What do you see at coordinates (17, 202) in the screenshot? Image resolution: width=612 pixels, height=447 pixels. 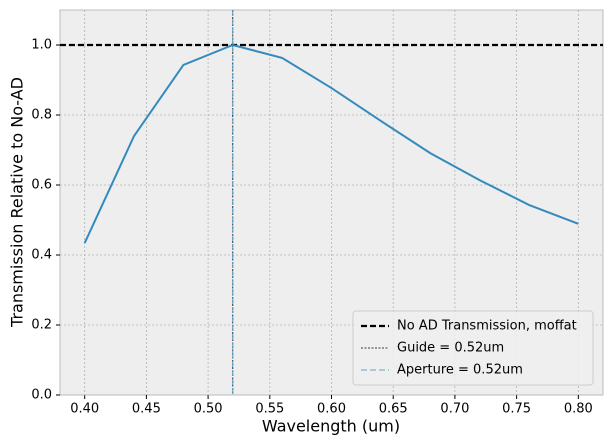 I see `y-axis-label: Transmission Relative to No-AD` at bounding box center [17, 202].